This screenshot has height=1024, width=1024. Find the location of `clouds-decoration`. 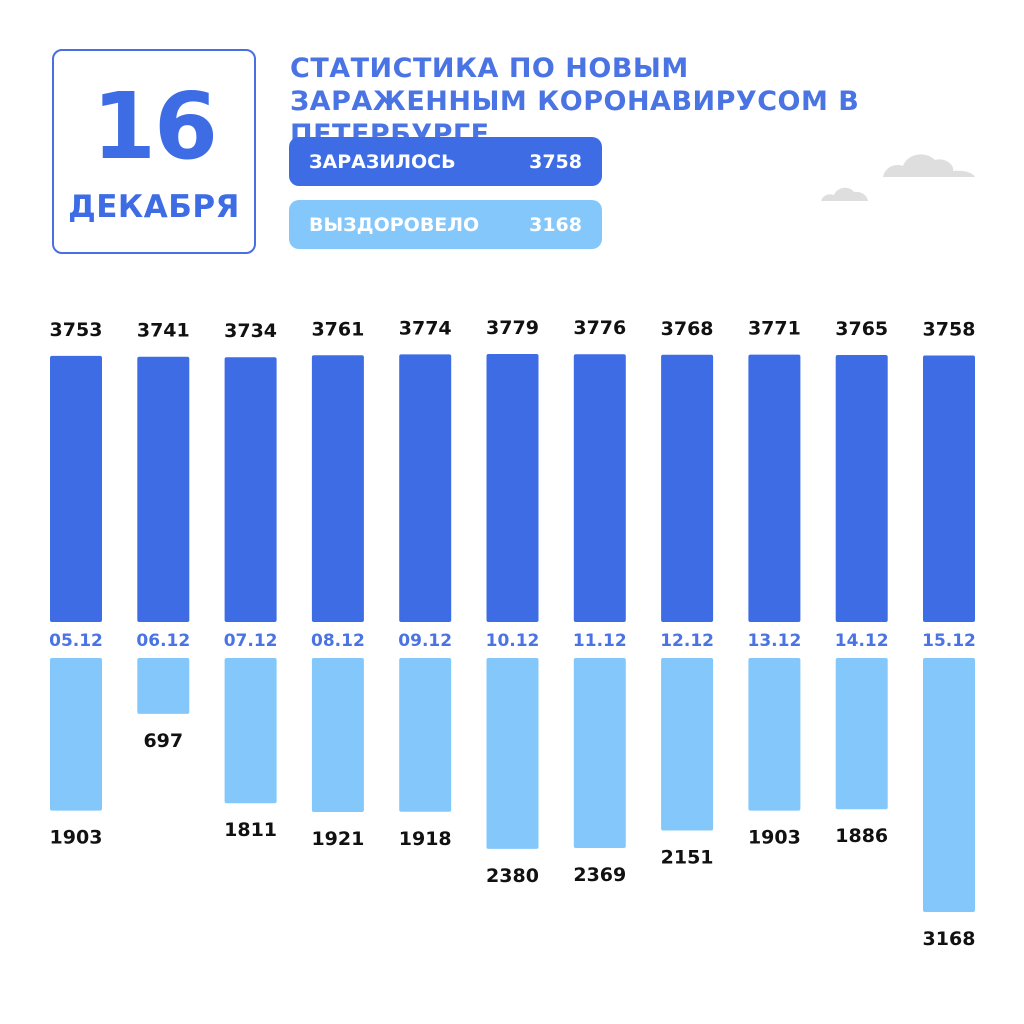

clouds-decoration is located at coordinates (898, 177).